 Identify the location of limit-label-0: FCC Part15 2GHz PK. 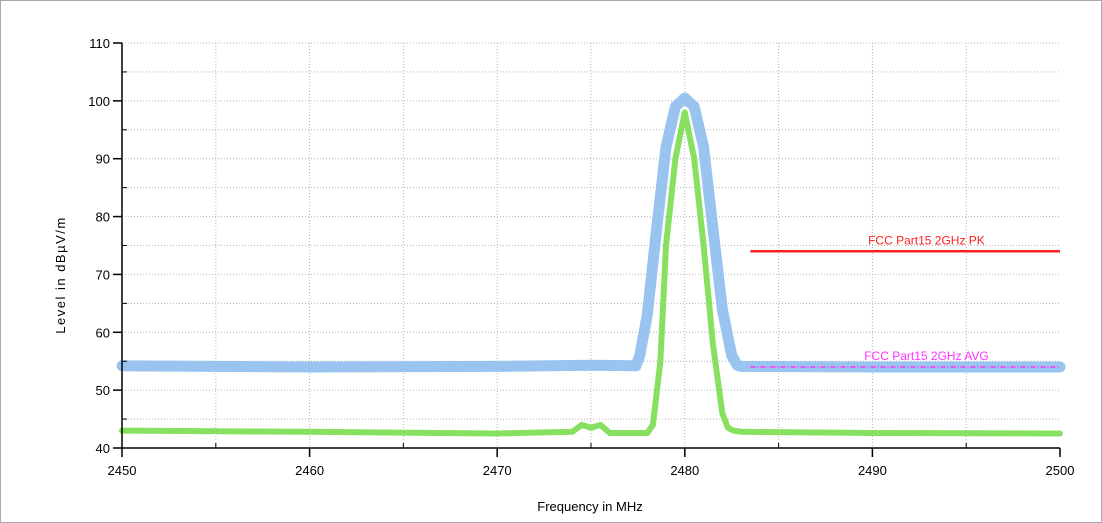
(926, 240).